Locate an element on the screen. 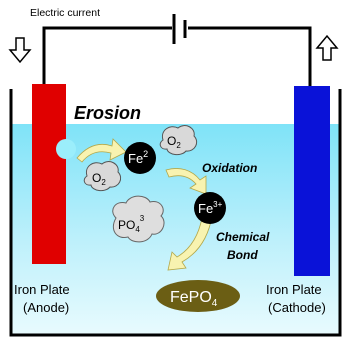 The width and height of the screenshot is (345, 341). cathode-plate is located at coordinates (312, 181).